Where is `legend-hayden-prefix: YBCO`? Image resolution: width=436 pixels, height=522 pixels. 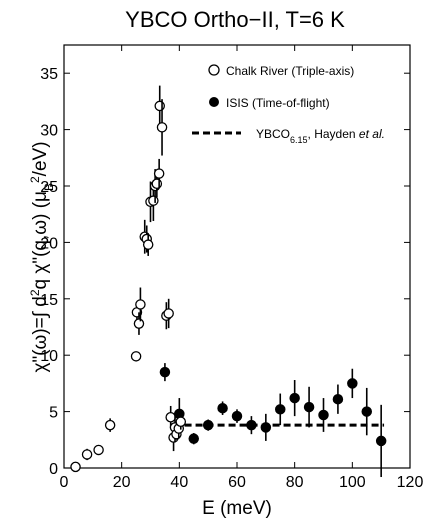 legend-hayden-prefix: YBCO is located at coordinates (273, 134).